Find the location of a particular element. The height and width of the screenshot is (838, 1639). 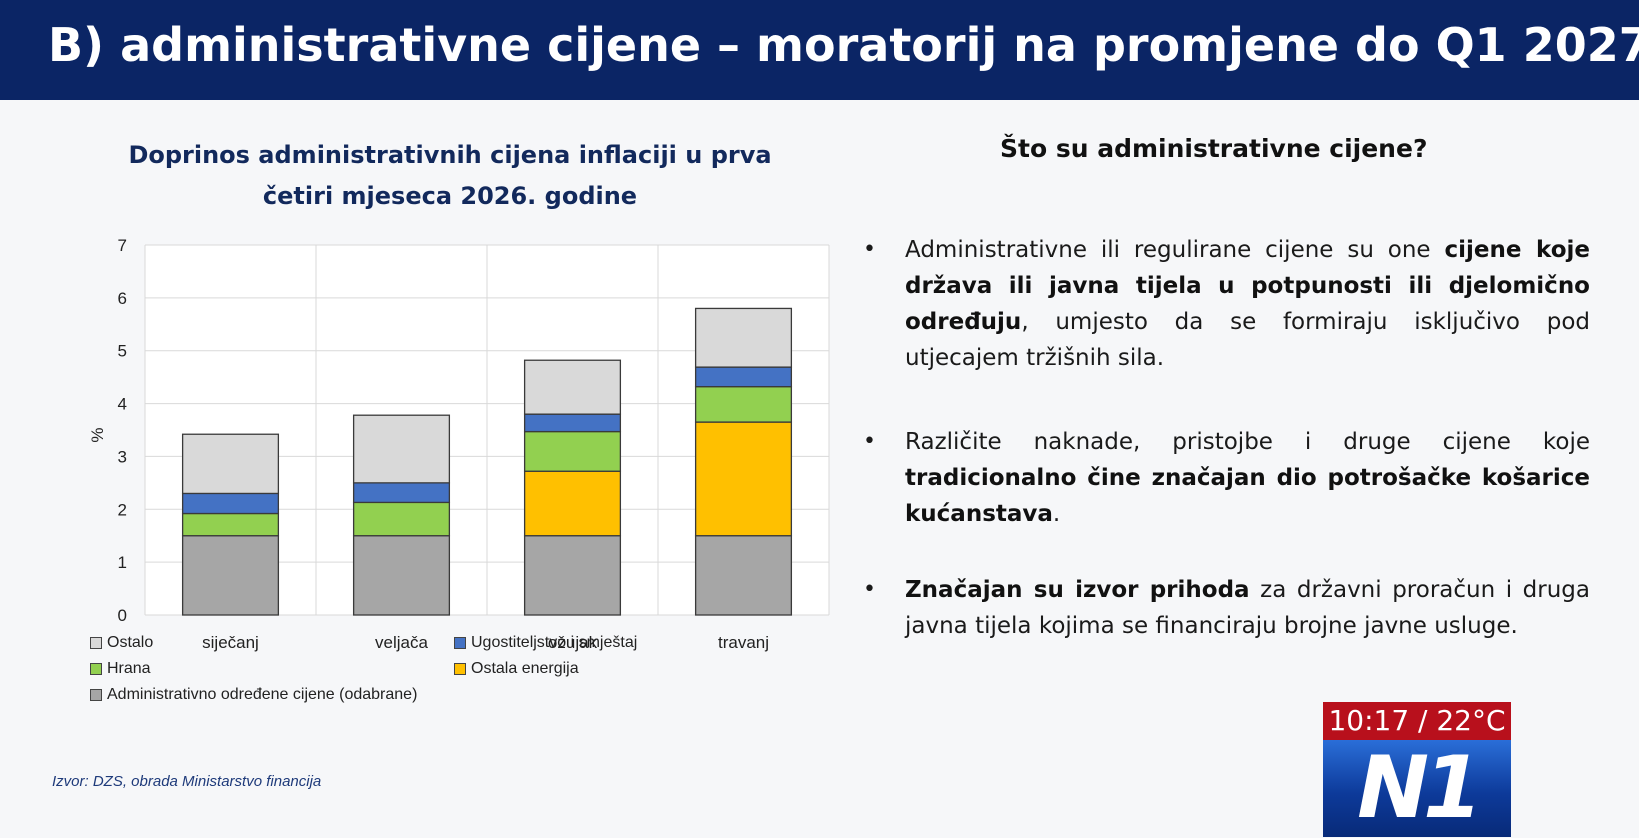

legend-item: Ostalo is located at coordinates (121, 643).